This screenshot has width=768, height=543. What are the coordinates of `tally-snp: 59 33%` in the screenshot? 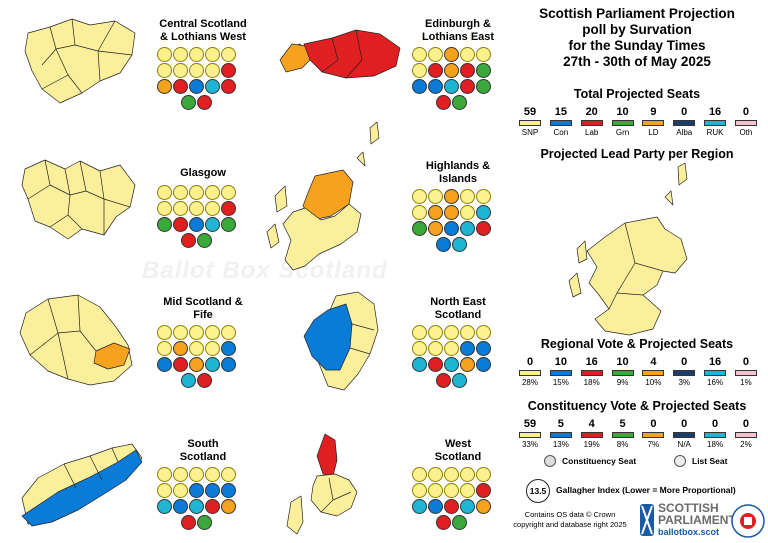 It's located at (530, 434).